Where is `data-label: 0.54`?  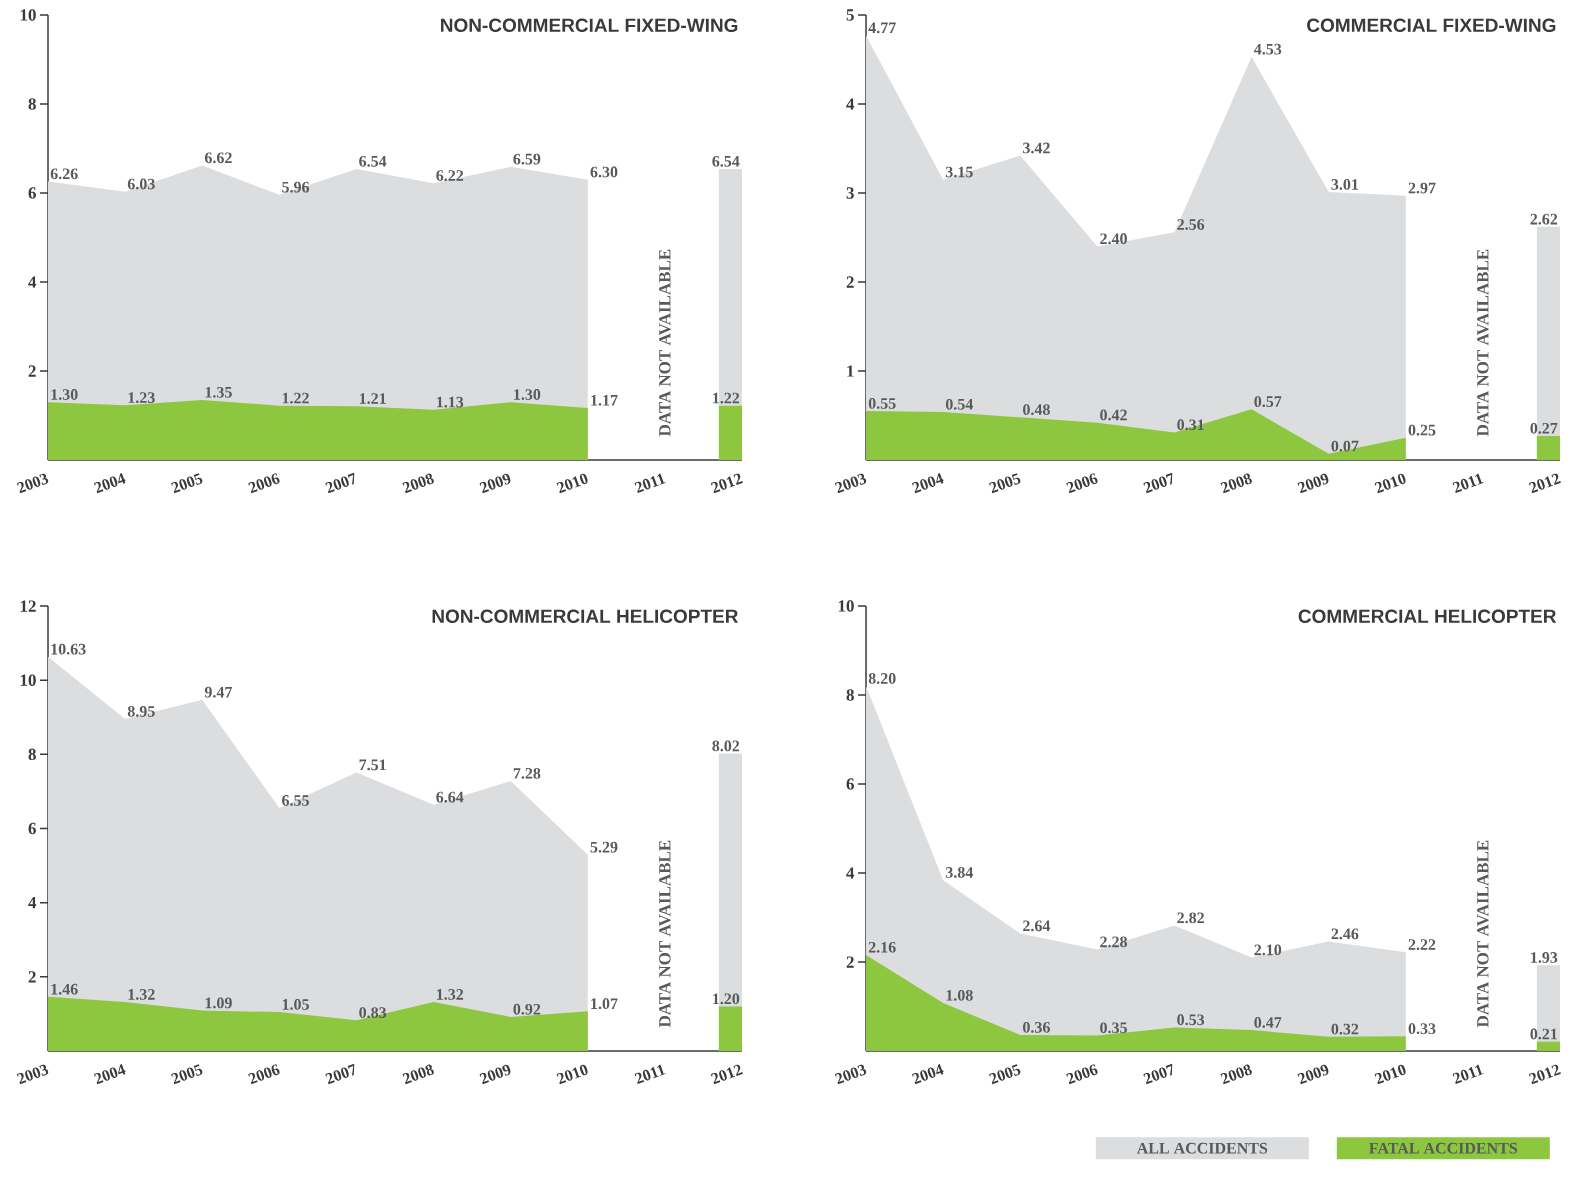 data-label: 0.54 is located at coordinates (959, 404).